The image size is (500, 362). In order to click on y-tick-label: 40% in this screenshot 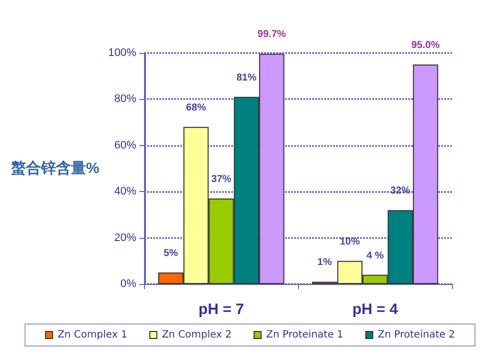, I will do `click(125, 192)`.